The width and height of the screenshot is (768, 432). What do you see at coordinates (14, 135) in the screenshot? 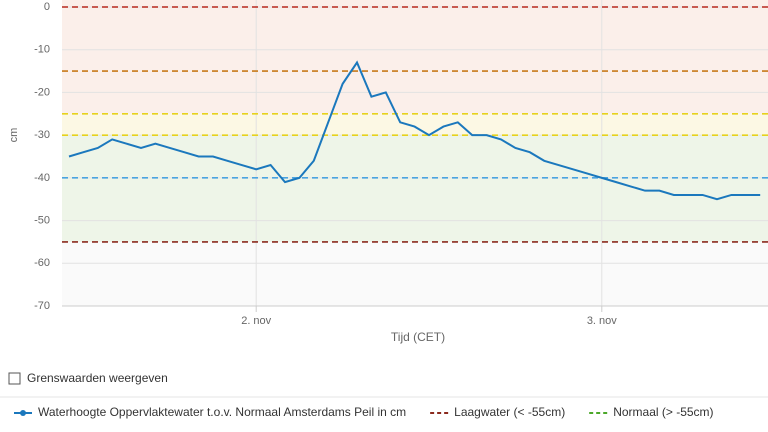
I see `y-axis-title: cm` at bounding box center [14, 135].